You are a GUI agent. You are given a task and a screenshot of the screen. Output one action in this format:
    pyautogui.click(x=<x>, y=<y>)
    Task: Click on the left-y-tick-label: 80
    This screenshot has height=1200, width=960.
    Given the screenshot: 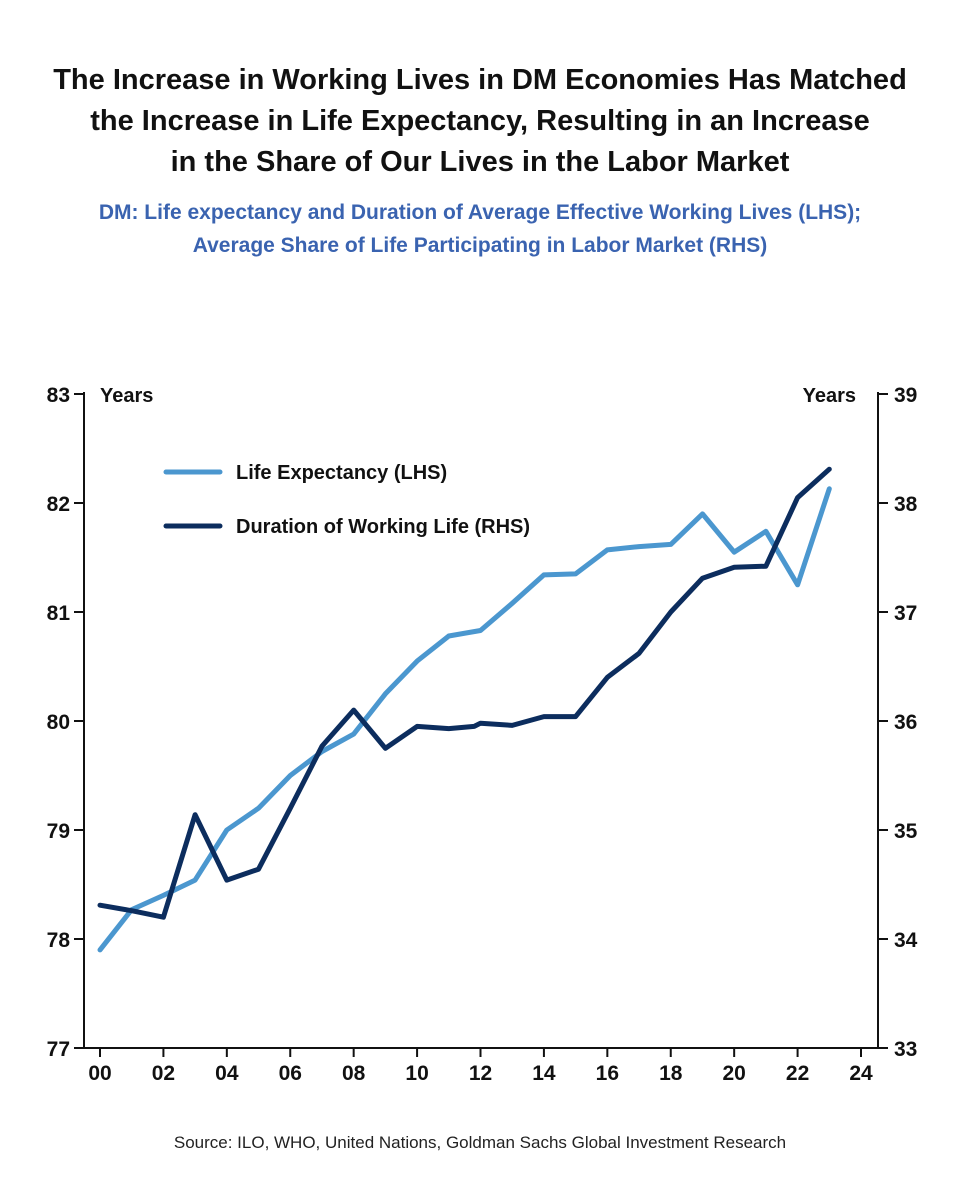 What is the action you would take?
    pyautogui.click(x=58, y=722)
    